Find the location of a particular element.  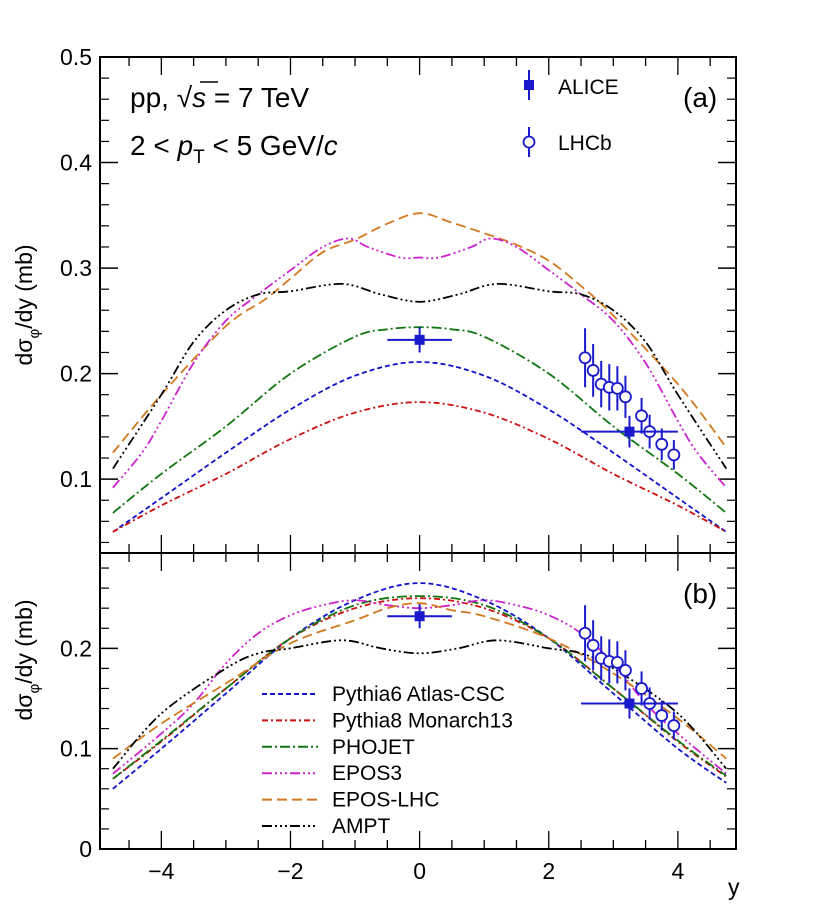

y-tick-label: 0.5 is located at coordinates (76, 57).